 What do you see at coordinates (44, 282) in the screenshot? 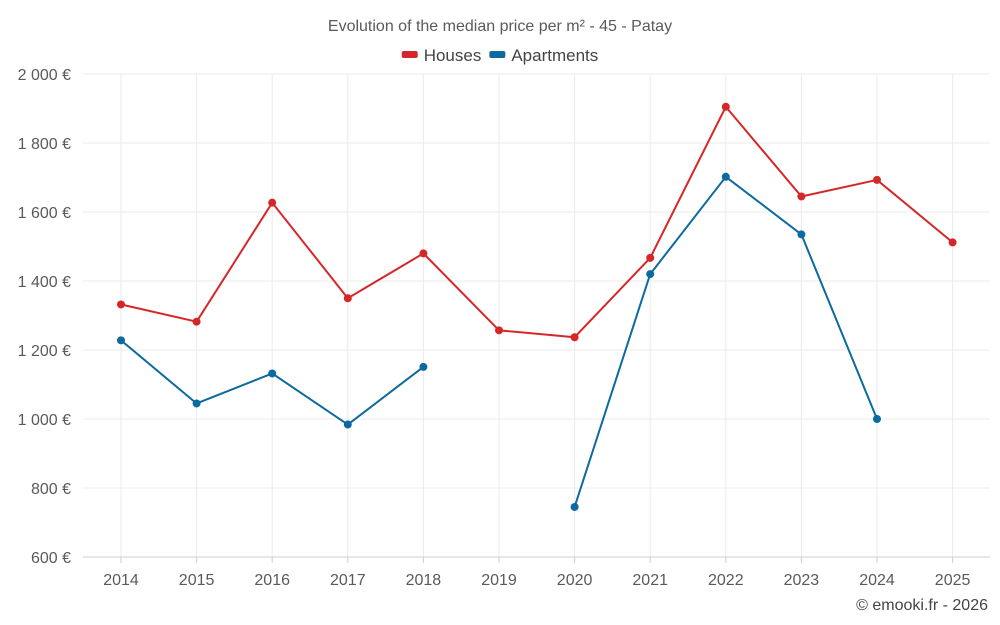
I see `y-tick-label: 1 400 €` at bounding box center [44, 282].